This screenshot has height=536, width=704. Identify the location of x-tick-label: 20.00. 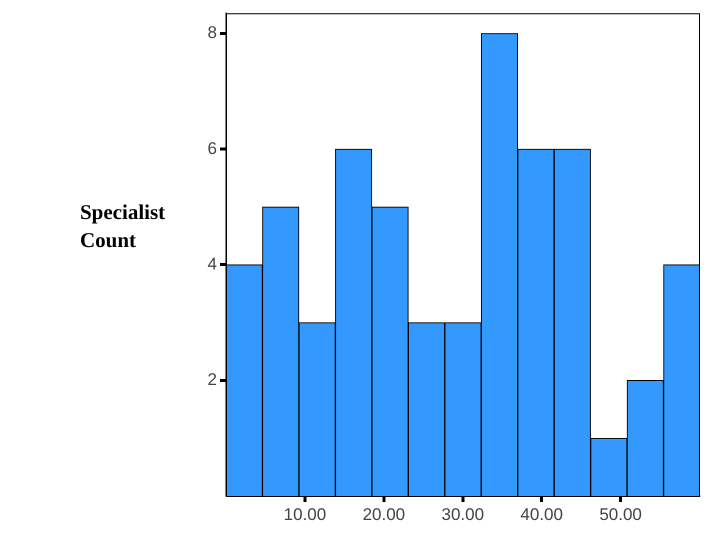
(384, 514).